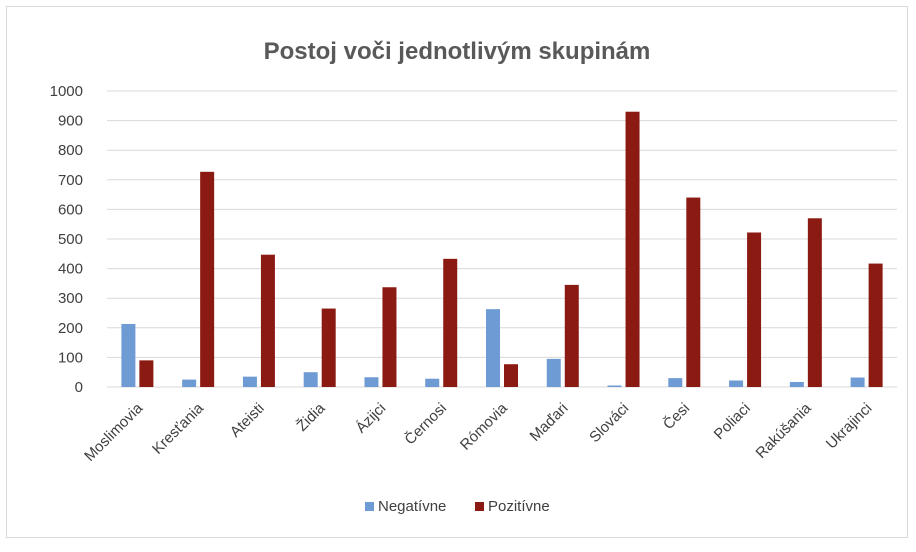 The height and width of the screenshot is (552, 916). Describe the element at coordinates (425, 424) in the screenshot. I see `x-category-label: Černosi` at that location.